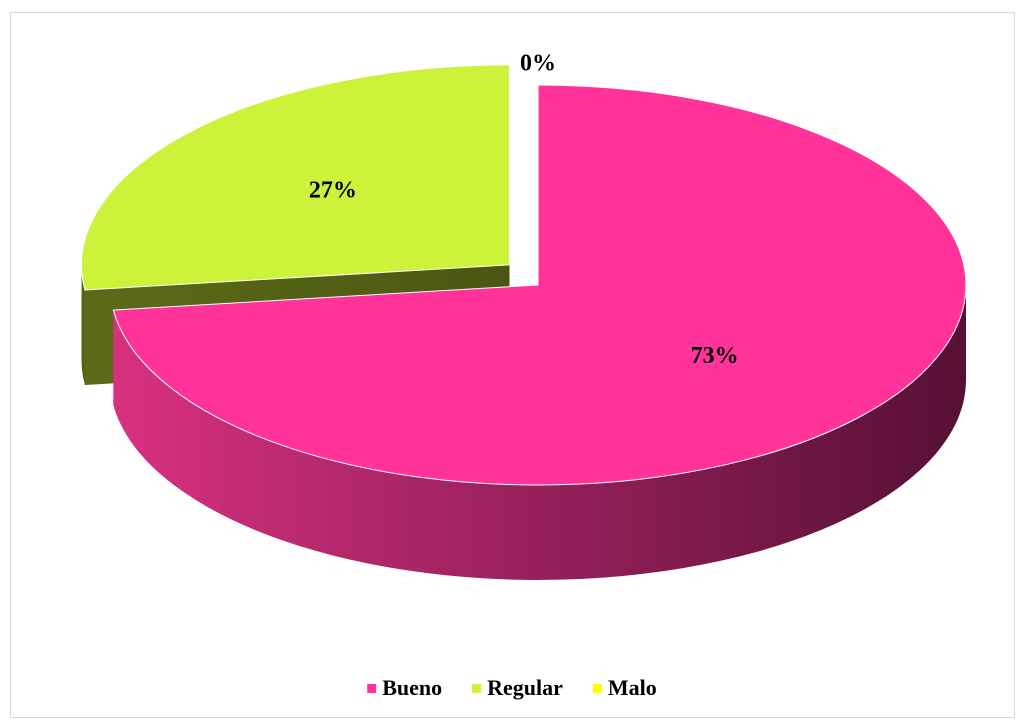 This screenshot has width=1019, height=722. Describe the element at coordinates (412, 687) in the screenshot. I see `legend-text: Bueno` at that location.